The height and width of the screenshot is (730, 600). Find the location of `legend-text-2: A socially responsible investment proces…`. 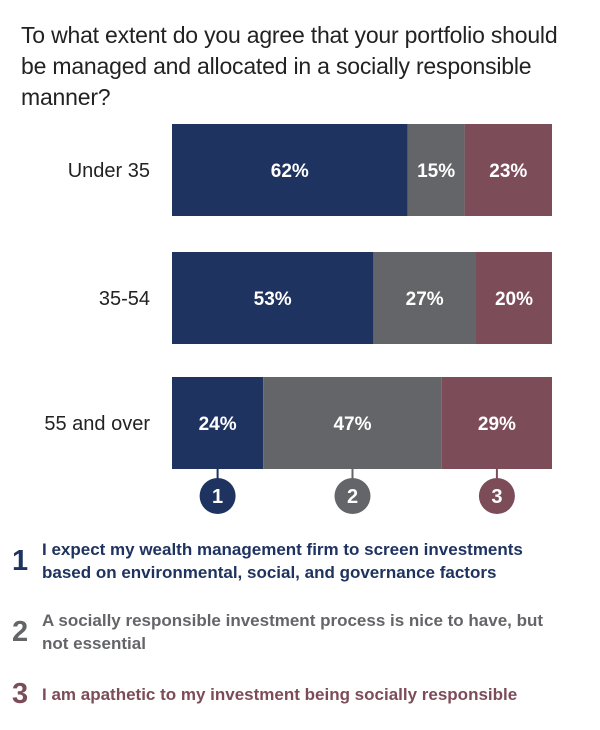

legend-text-2: A socially responsible investment proces… is located at coordinates (293, 632).